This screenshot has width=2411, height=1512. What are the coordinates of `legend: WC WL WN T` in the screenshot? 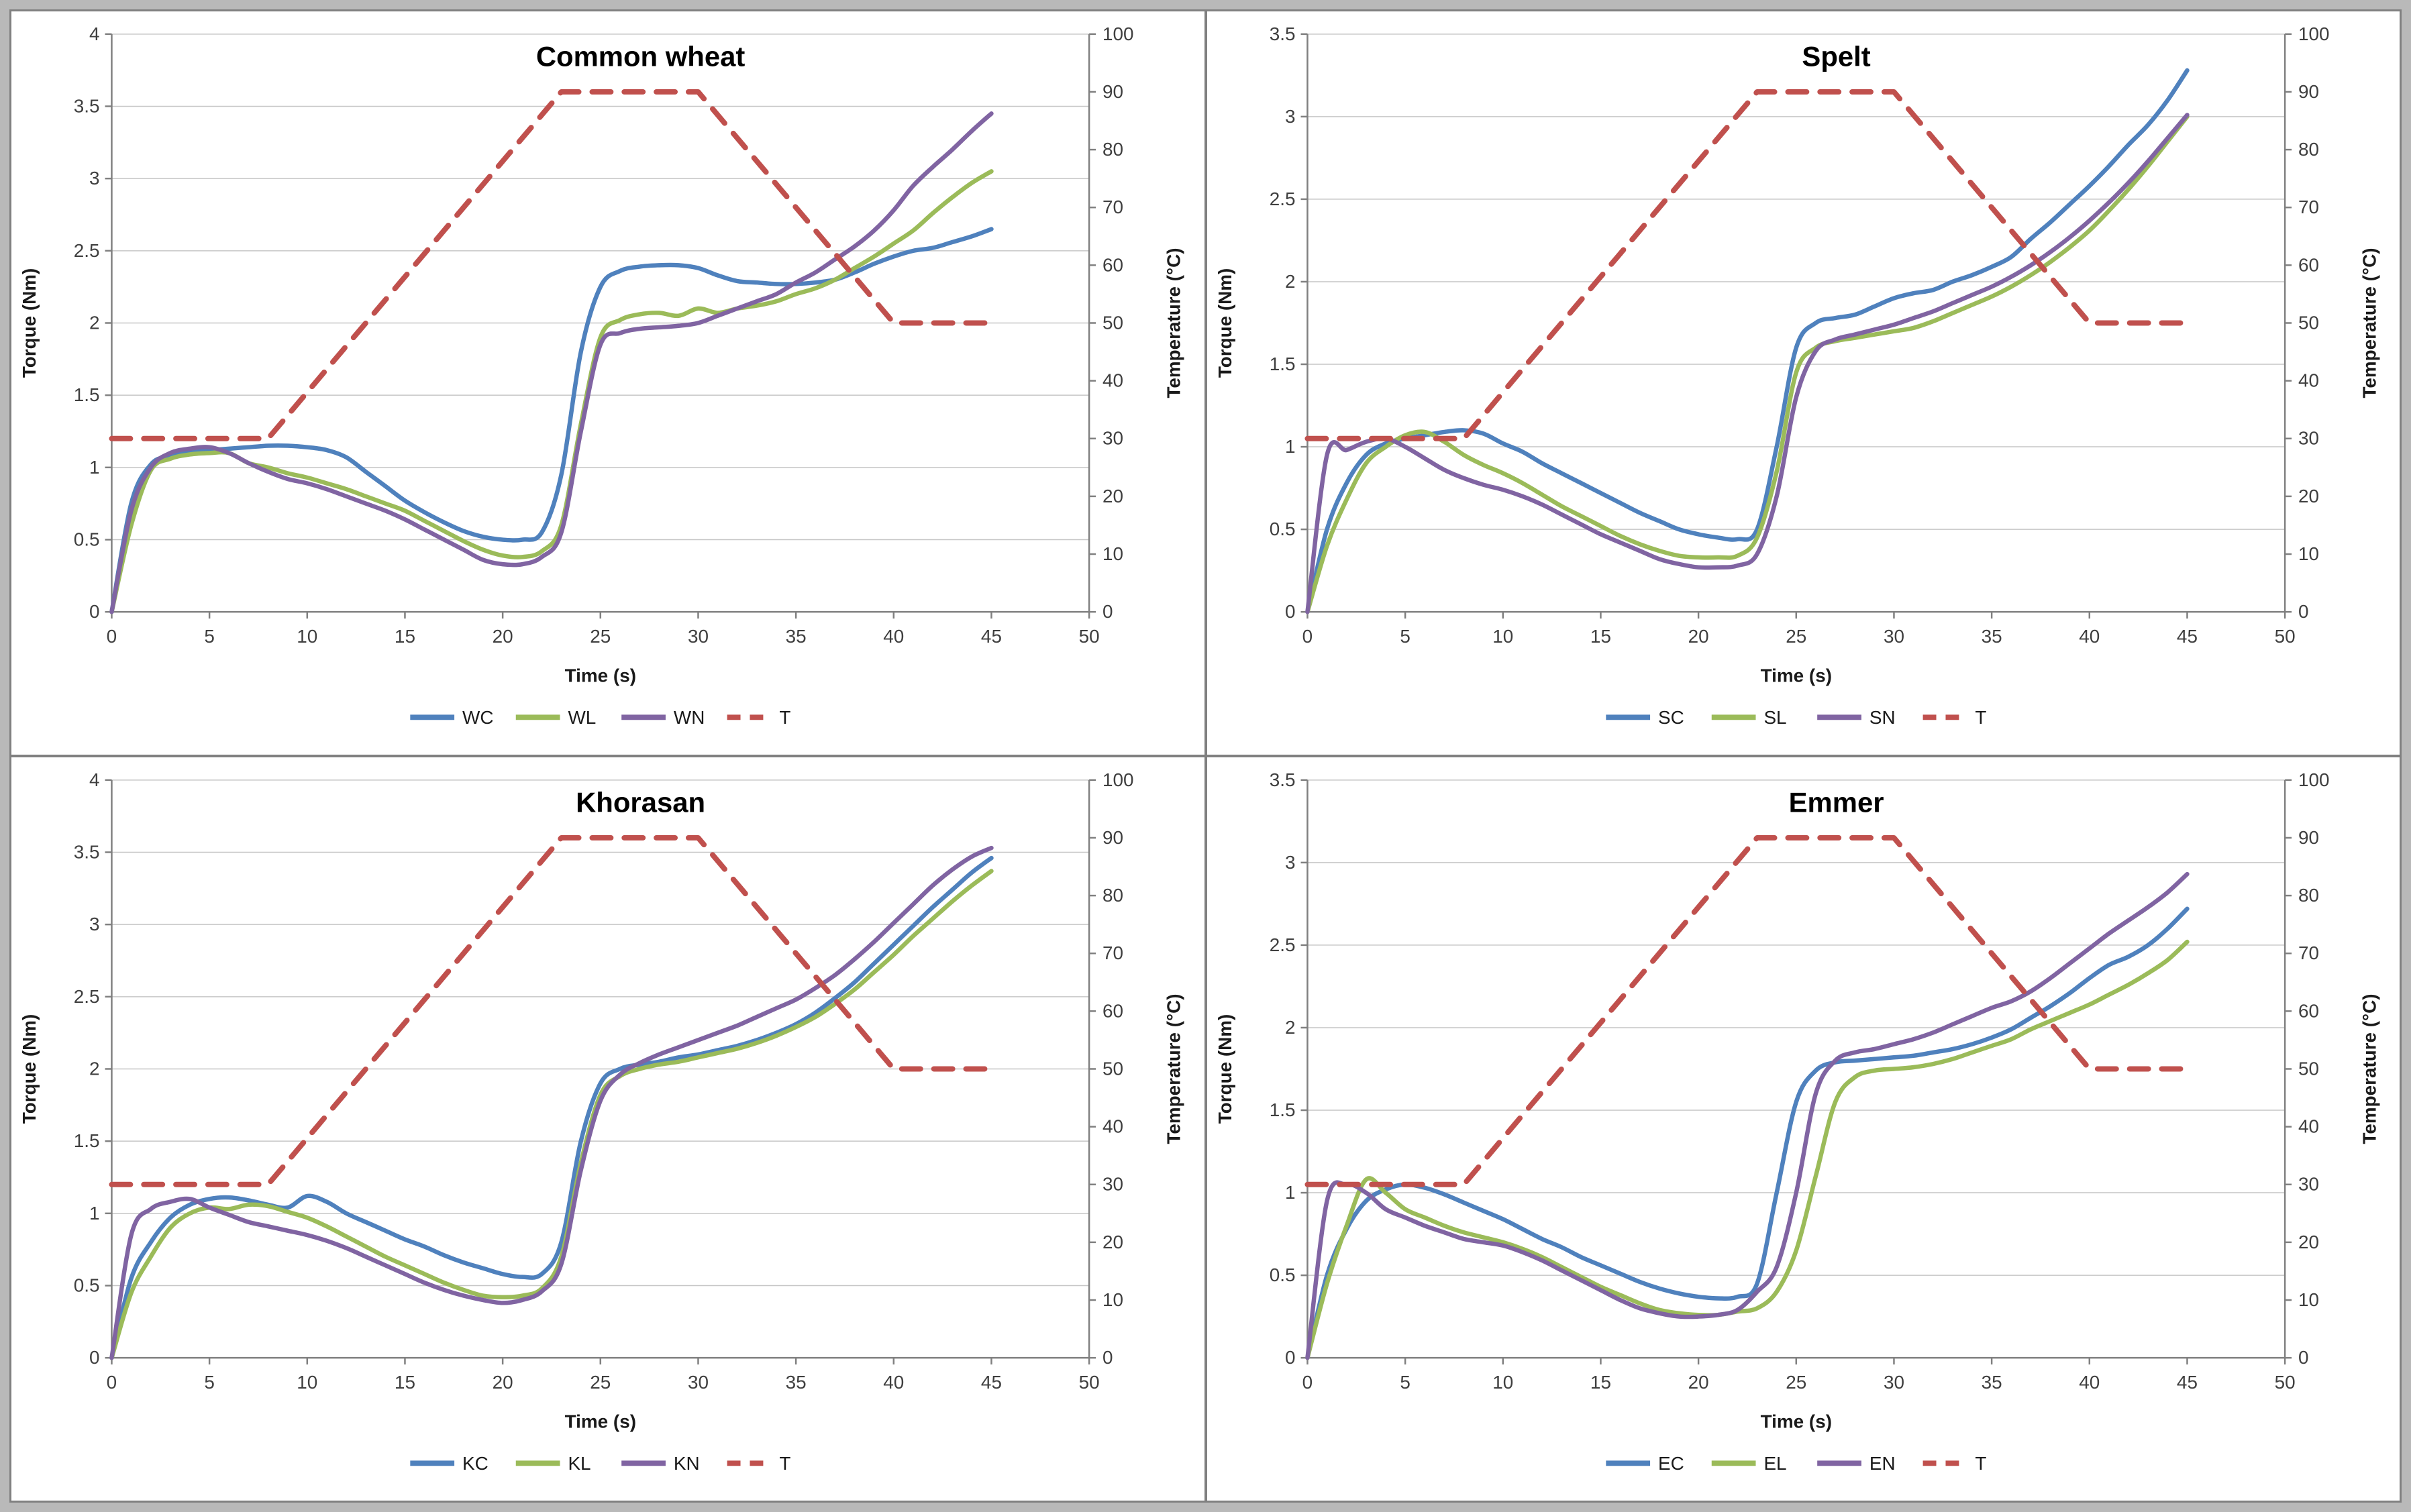 It's located at (600, 718).